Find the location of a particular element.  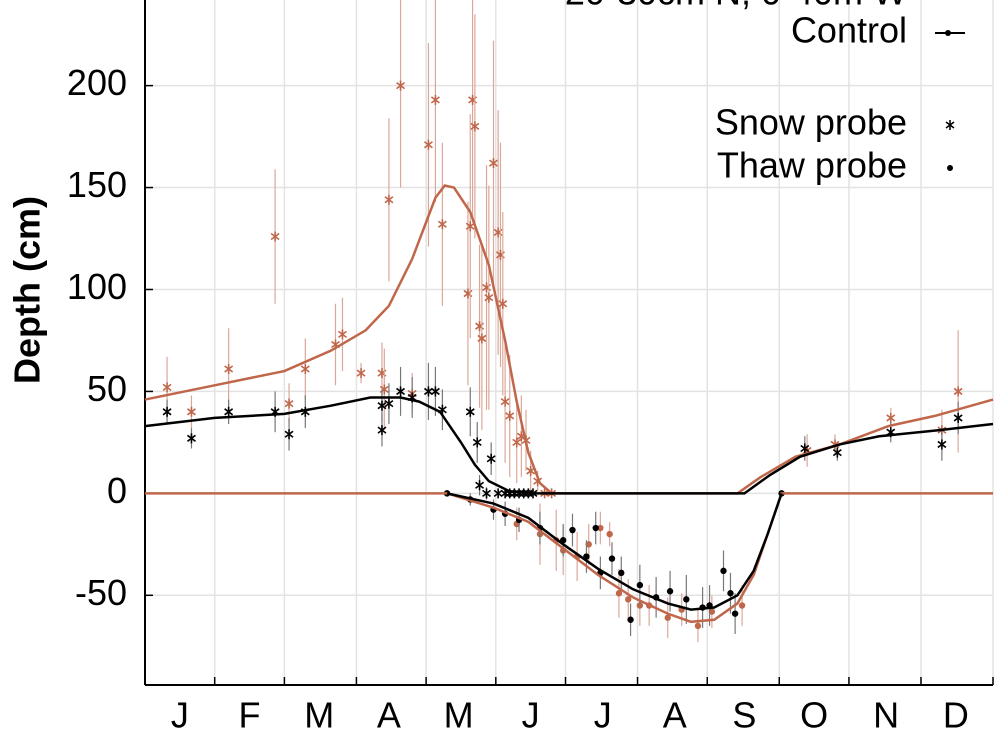

x-tick-label: D is located at coordinates (956, 715).